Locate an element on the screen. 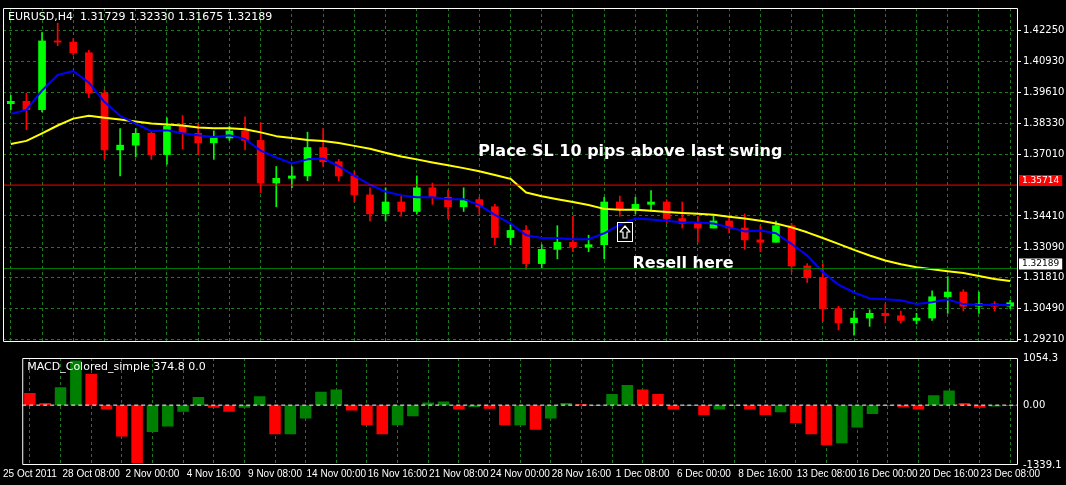  y-tick-label: 1.33090 is located at coordinates (1044, 246).